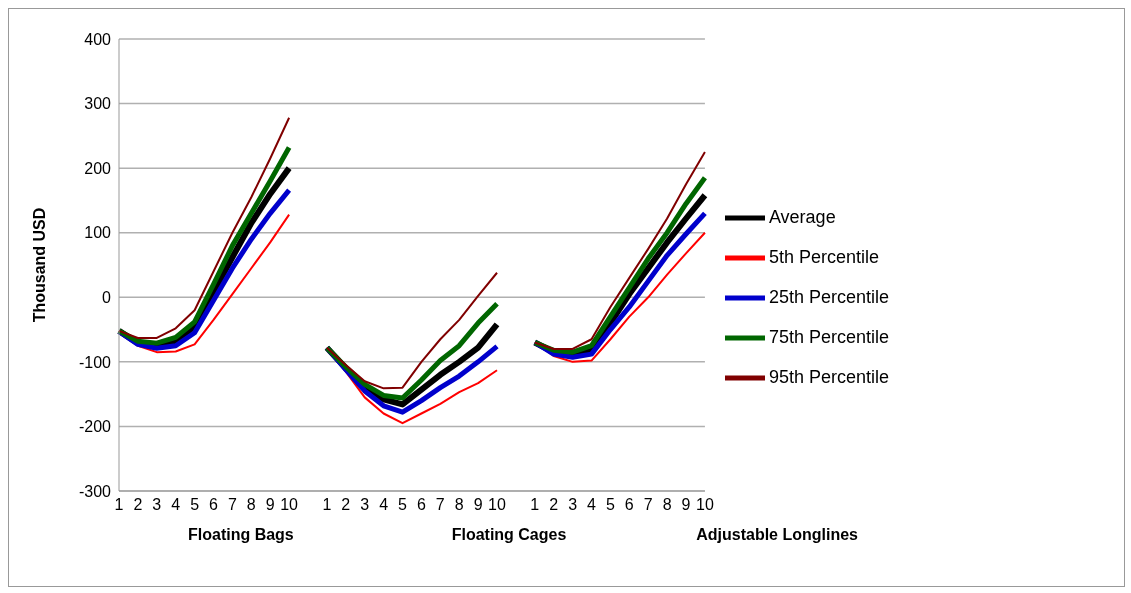  I want to click on text: Floating Bags, so click(241, 535).